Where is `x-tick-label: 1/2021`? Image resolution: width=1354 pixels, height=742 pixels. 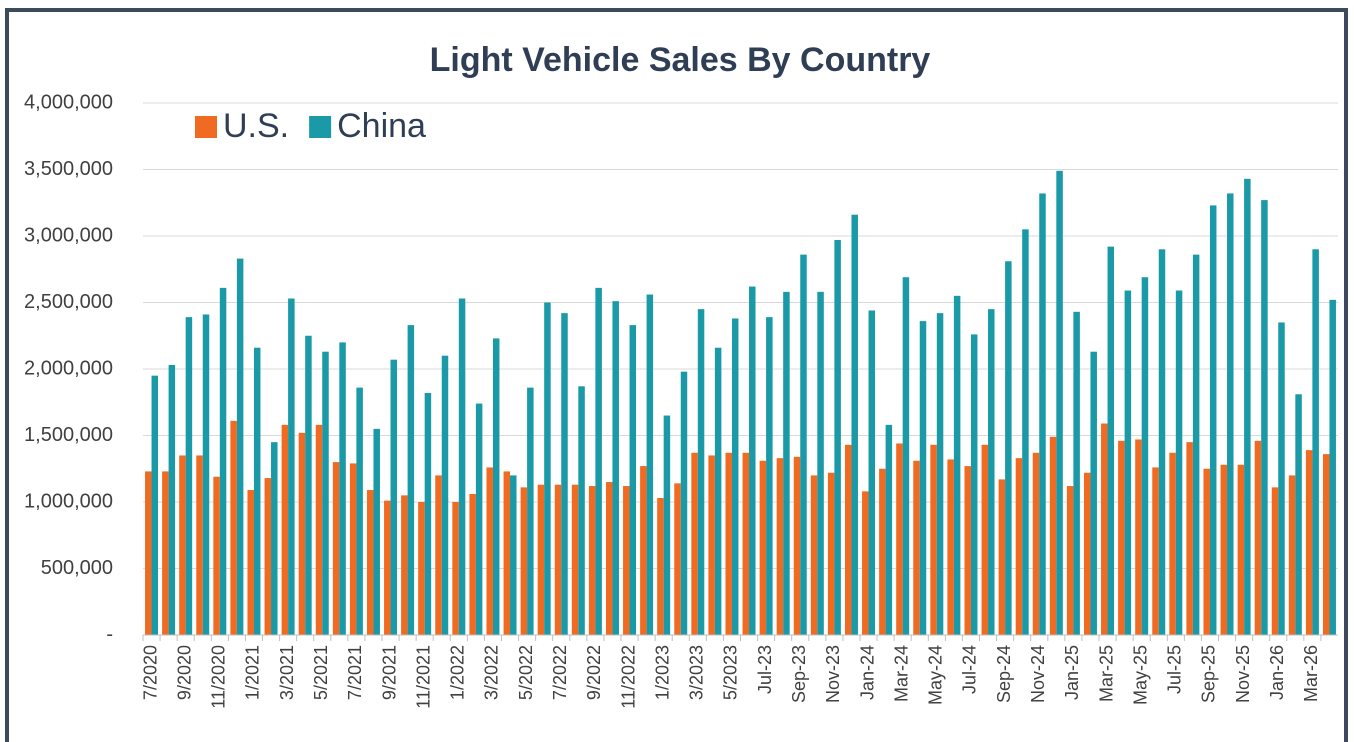 x-tick-label: 1/2021 is located at coordinates (253, 672).